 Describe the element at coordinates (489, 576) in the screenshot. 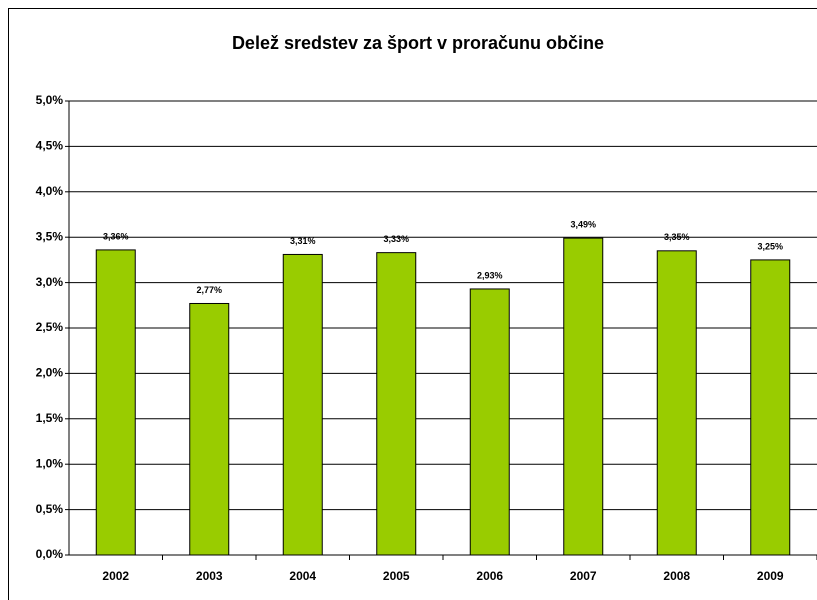

I see `x-tick-label: 2006` at that location.